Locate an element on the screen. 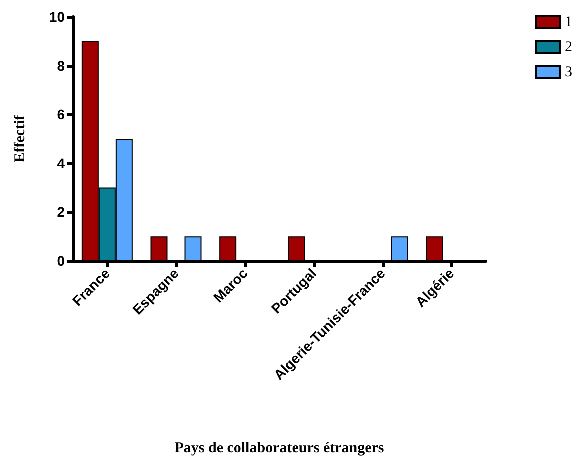 The height and width of the screenshot is (462, 584). y-tick-label: 6 is located at coordinates (61, 114).